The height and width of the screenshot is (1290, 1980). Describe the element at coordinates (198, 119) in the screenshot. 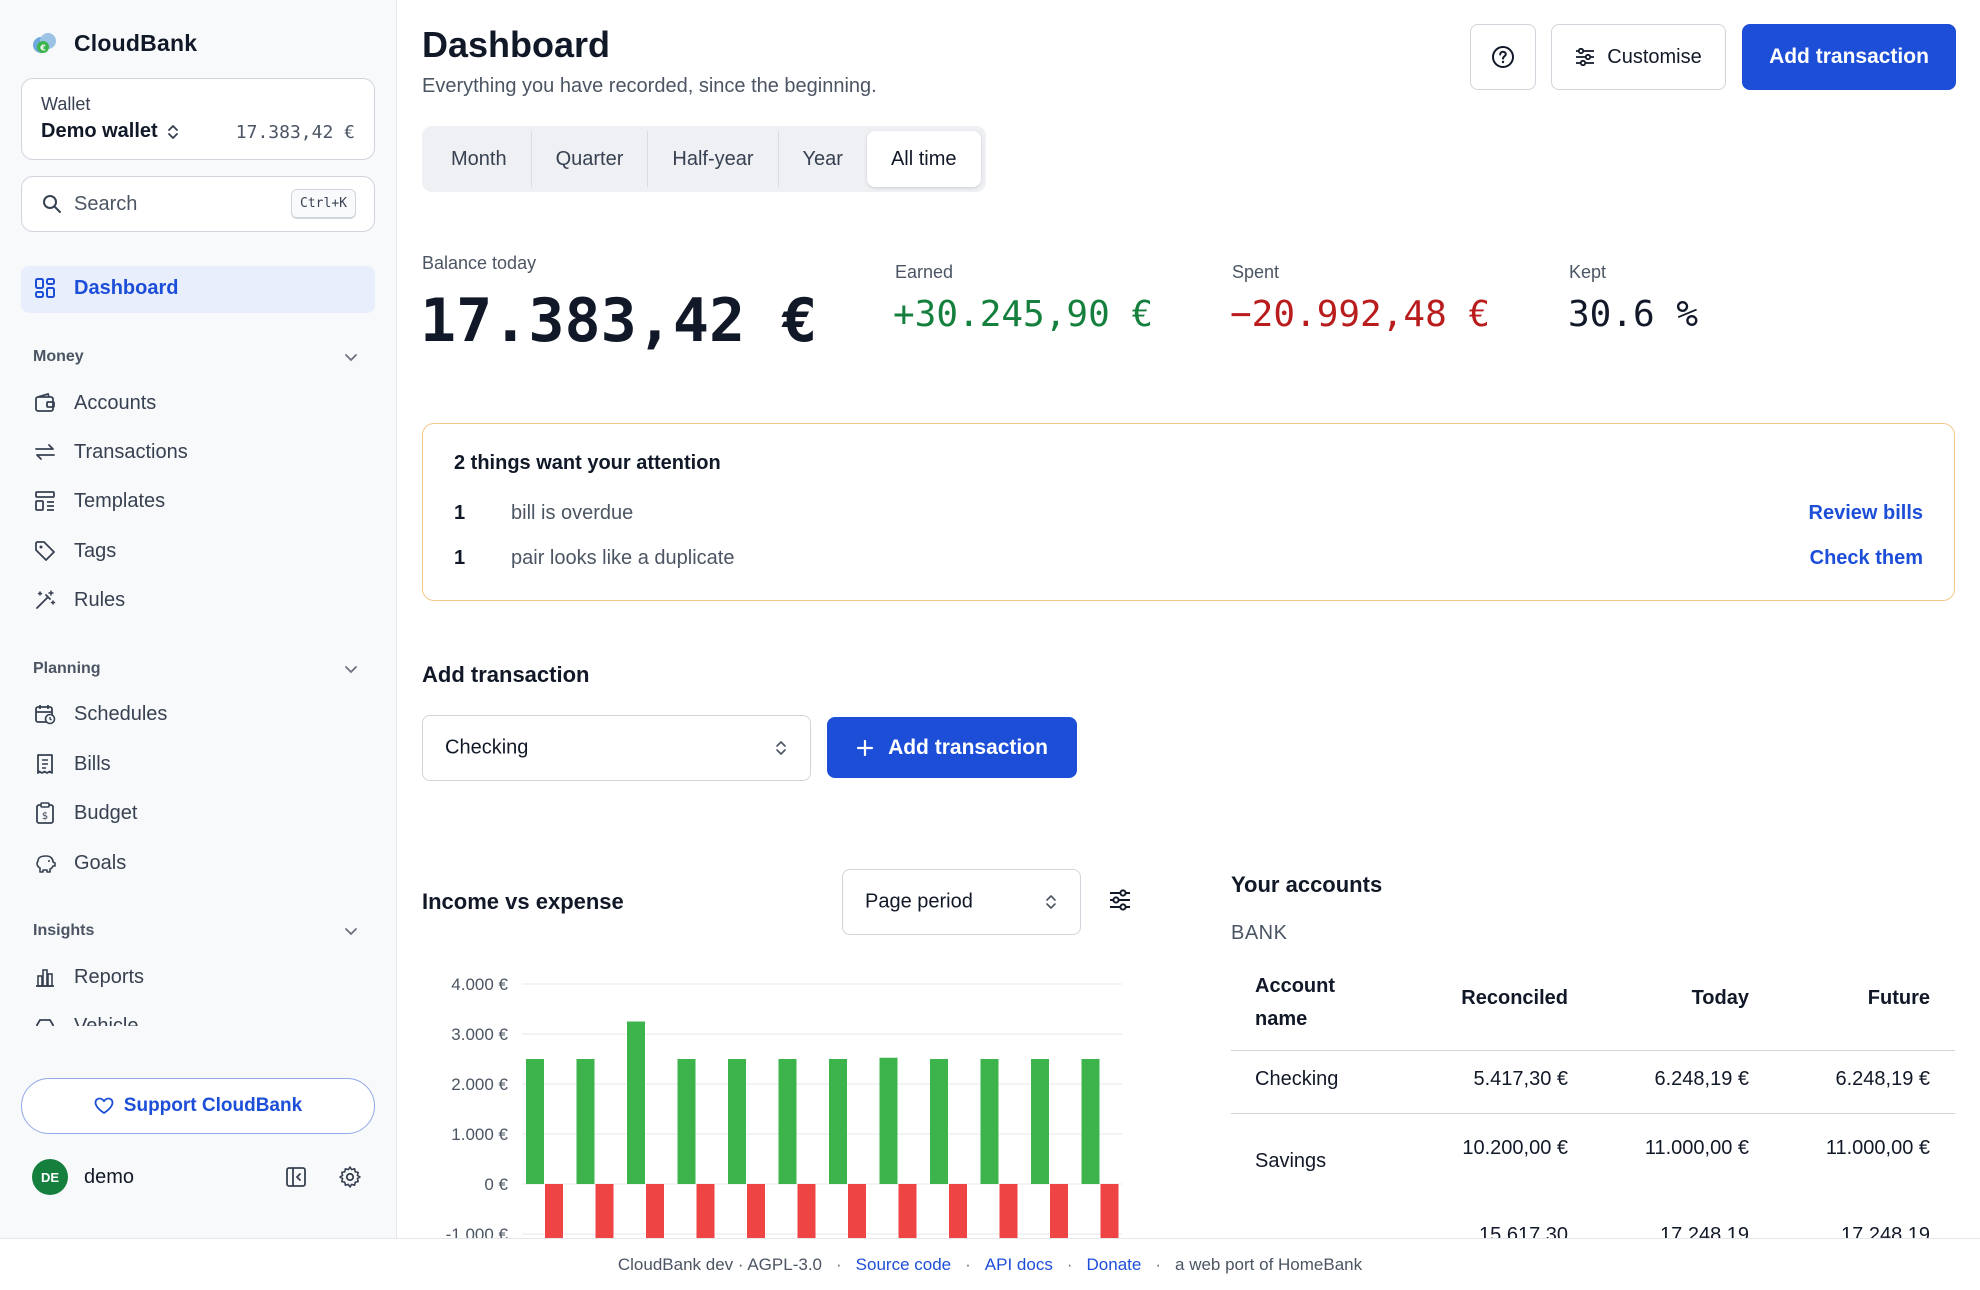

I see `wallet-selector: Wallet Demo wallet 17.383,42 €` at that location.